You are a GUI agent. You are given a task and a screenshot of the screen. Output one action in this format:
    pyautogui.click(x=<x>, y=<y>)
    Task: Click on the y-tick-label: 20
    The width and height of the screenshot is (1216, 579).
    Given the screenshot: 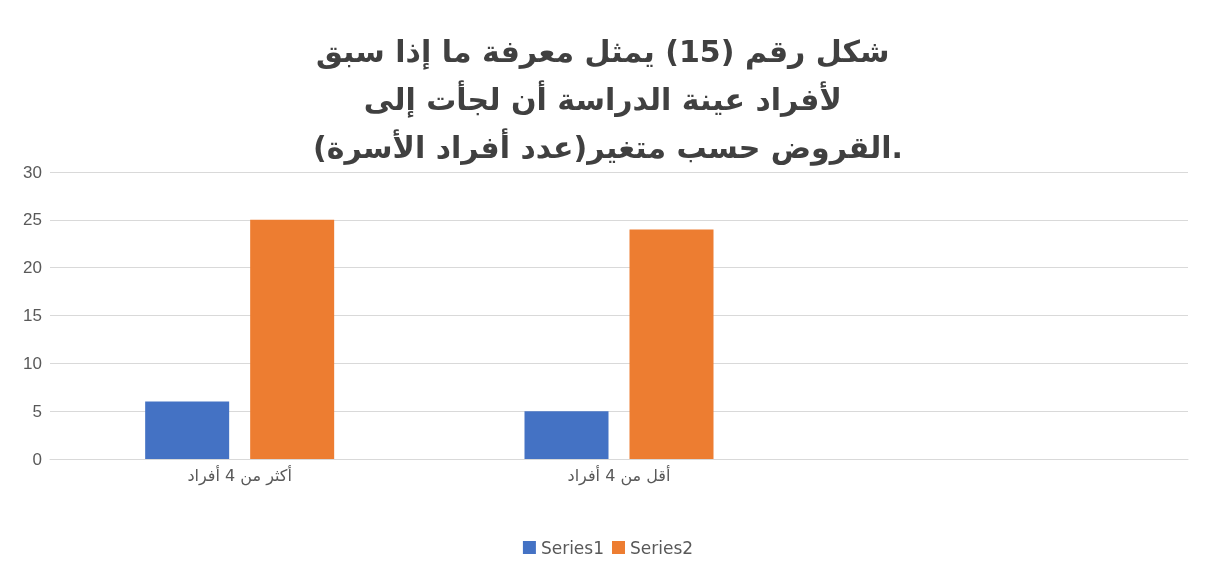 What is the action you would take?
    pyautogui.click(x=32, y=268)
    